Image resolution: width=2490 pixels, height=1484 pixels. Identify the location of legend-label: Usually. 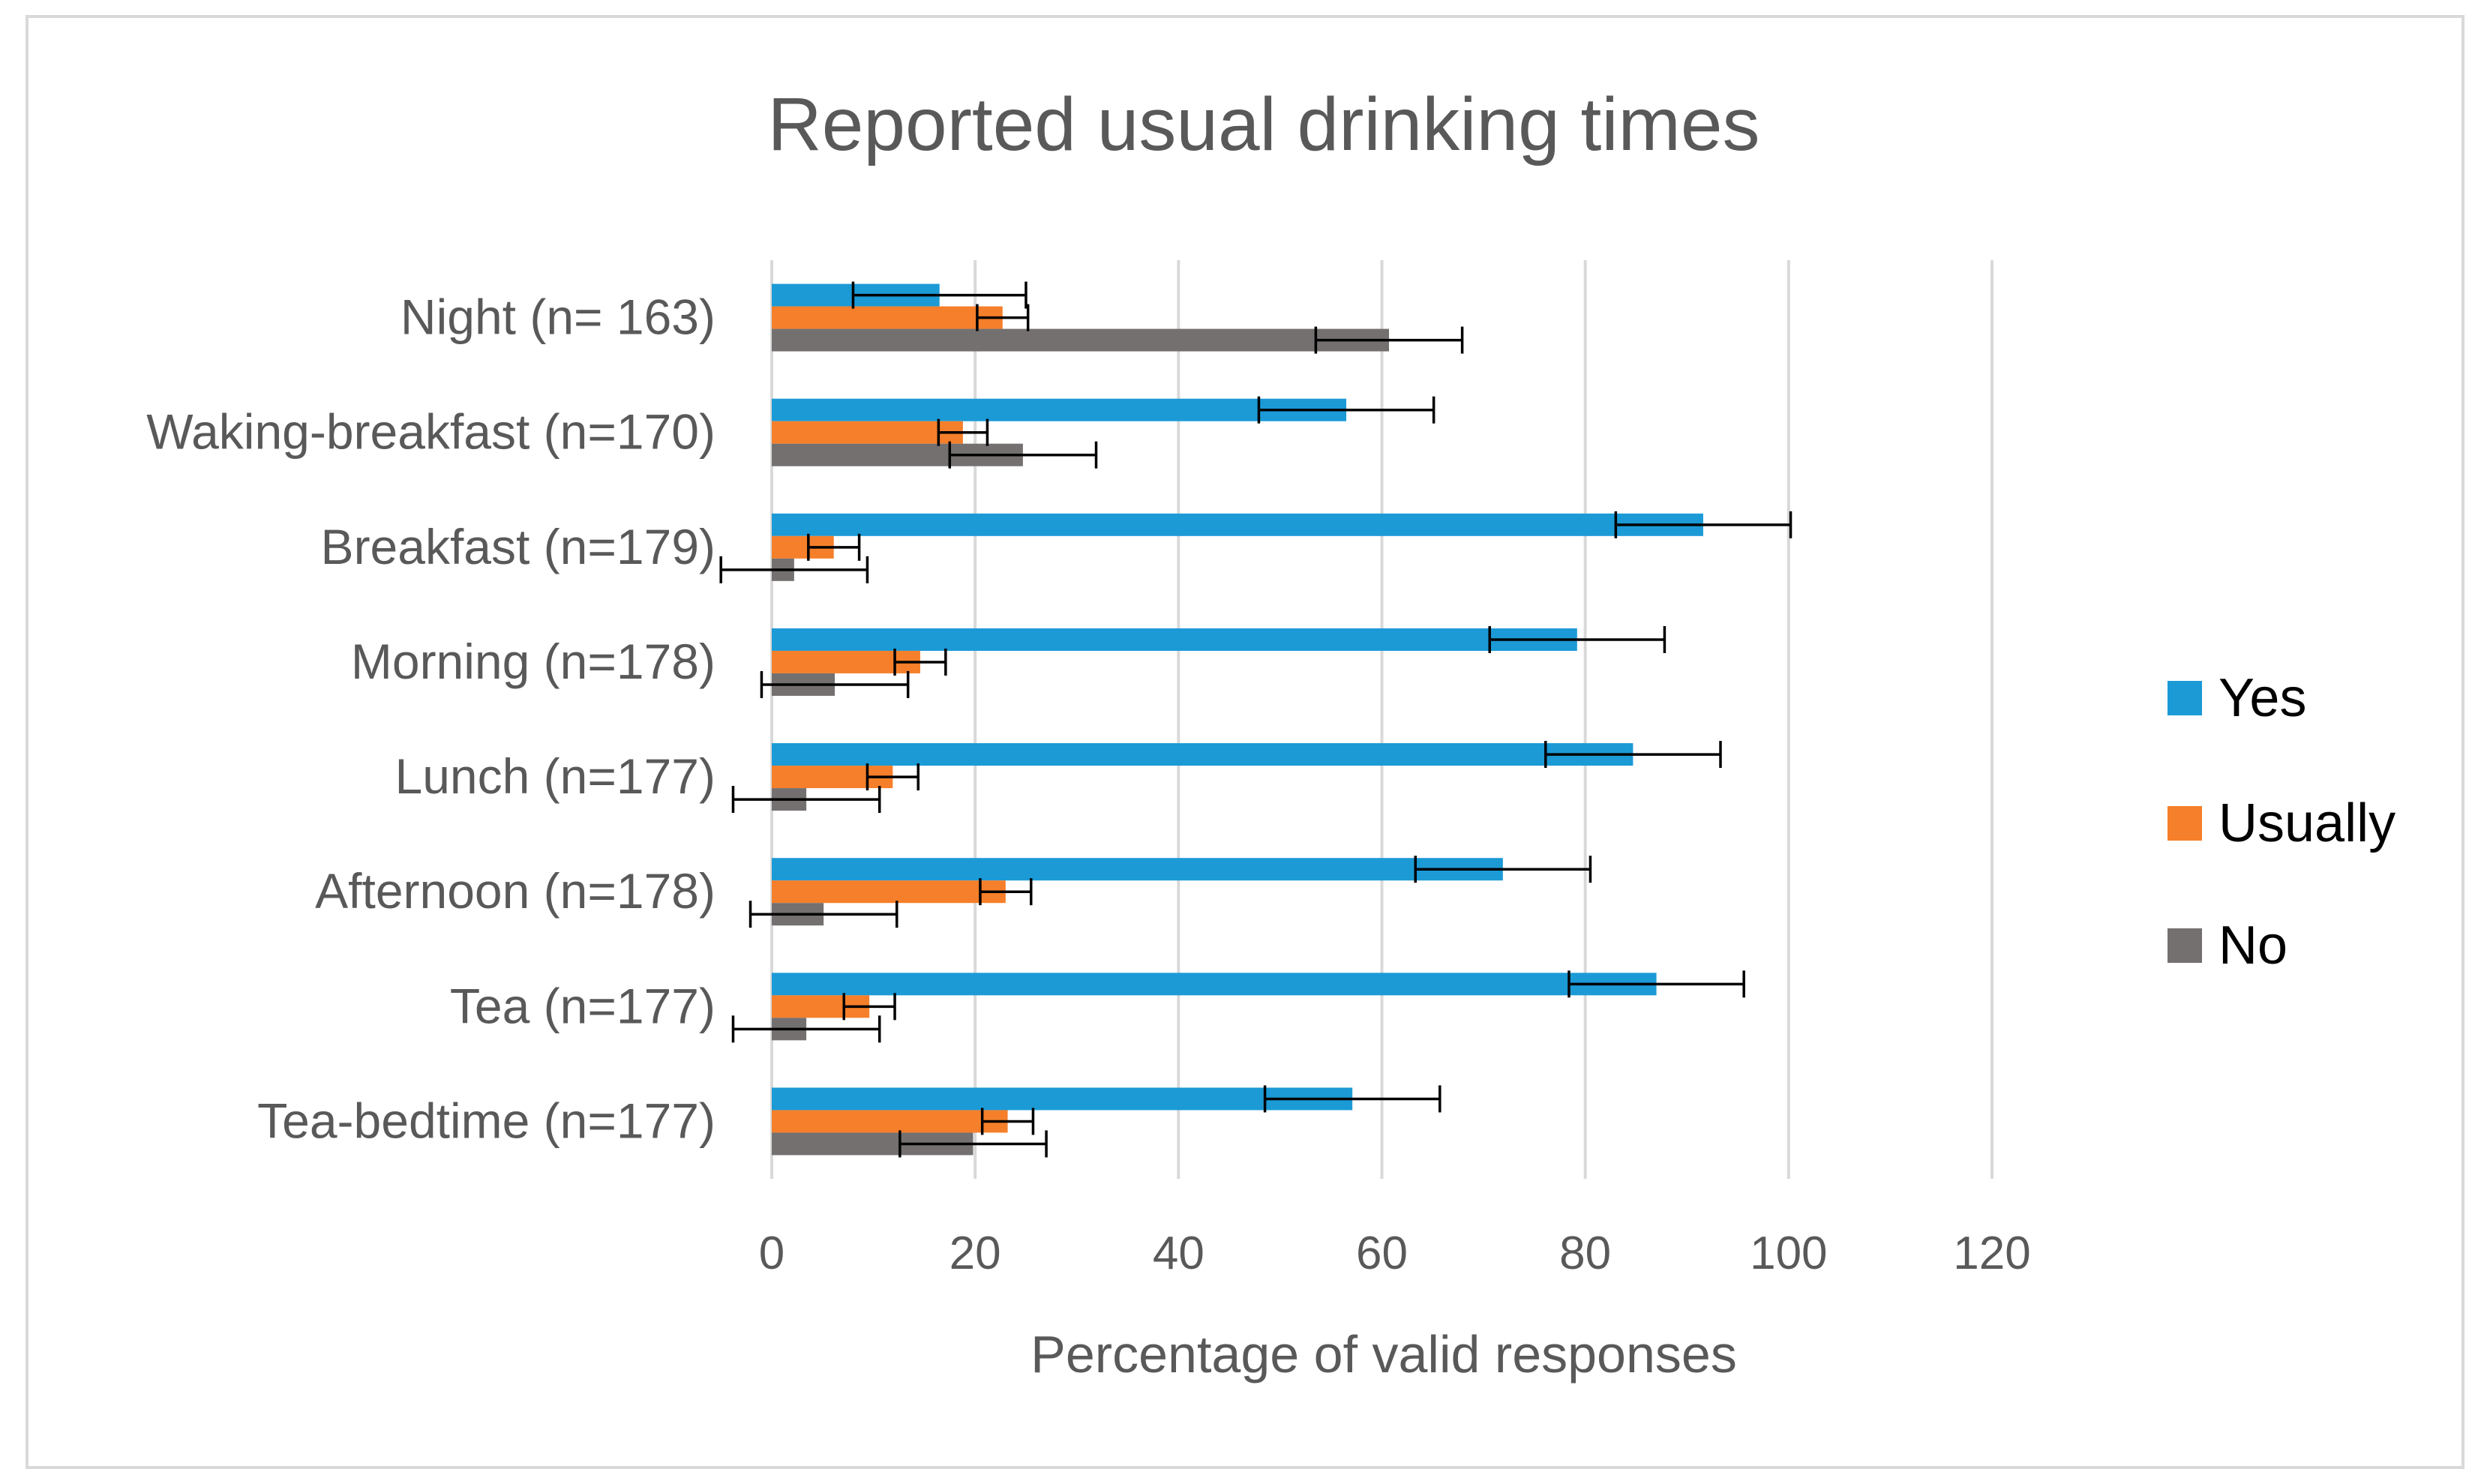
(2307, 823).